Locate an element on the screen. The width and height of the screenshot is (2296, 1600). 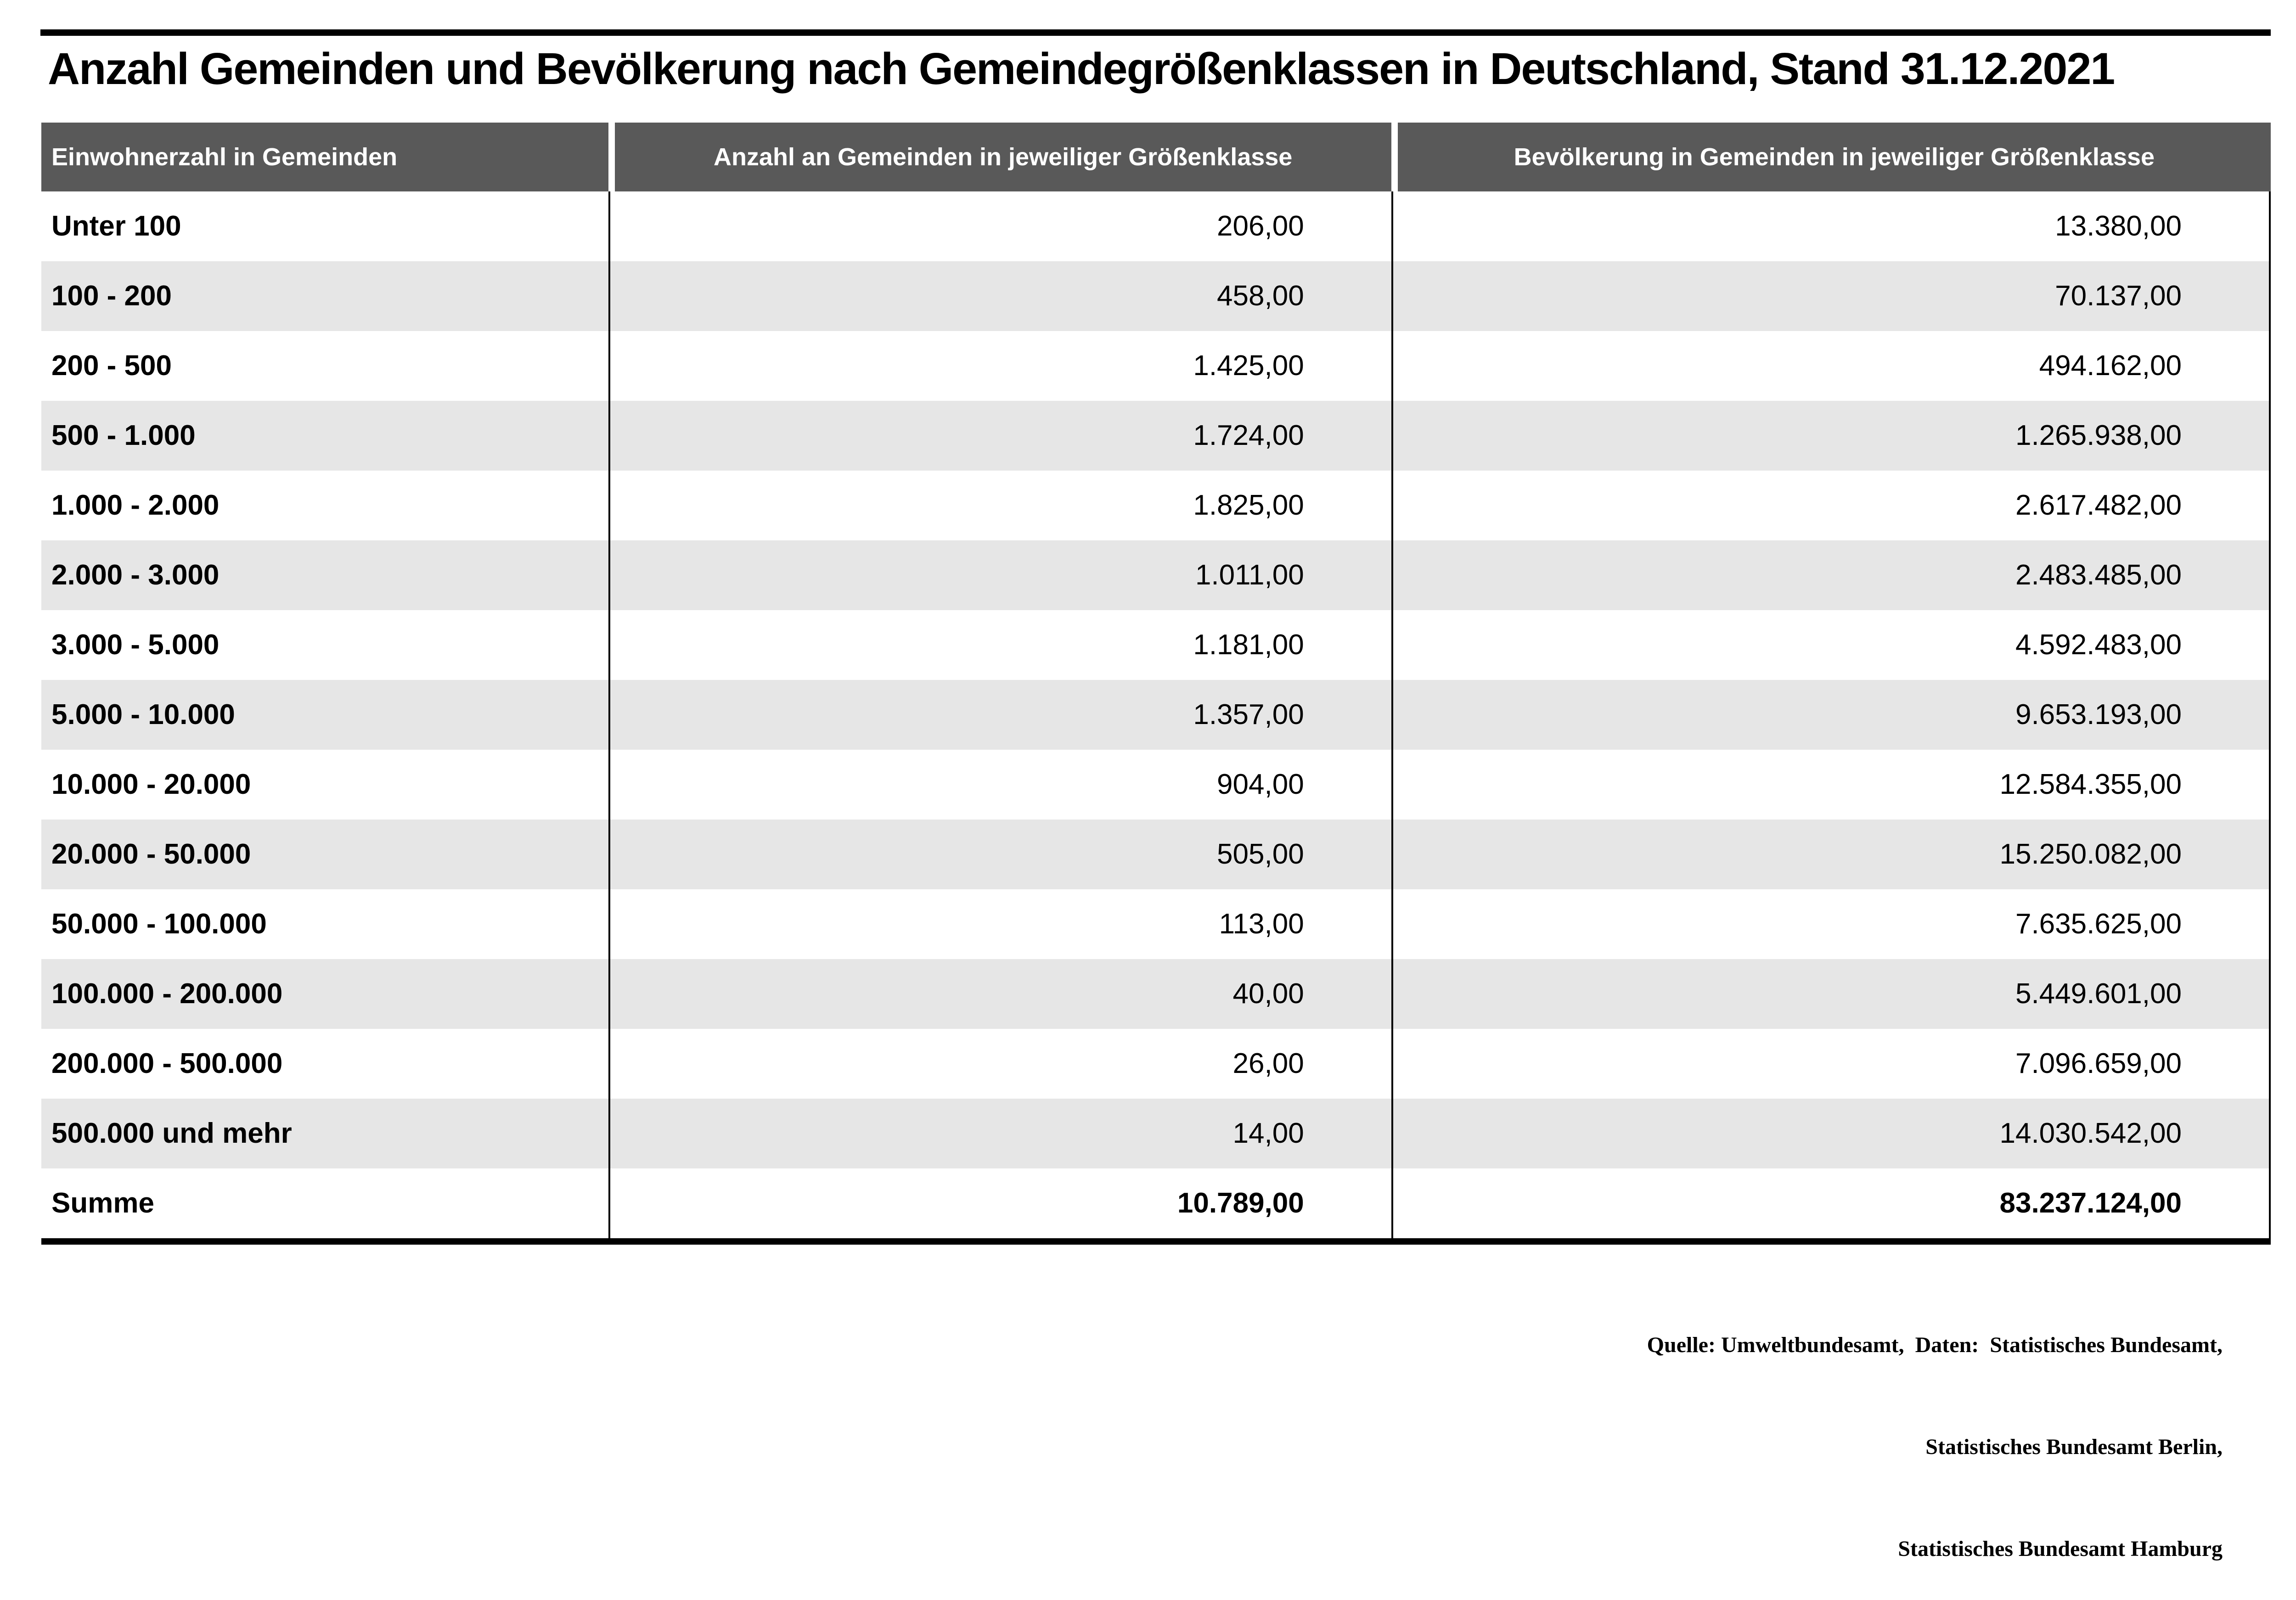
table-row: 200.000 - 500.000 26,00 7.096.659,00 is located at coordinates (1156, 1064).